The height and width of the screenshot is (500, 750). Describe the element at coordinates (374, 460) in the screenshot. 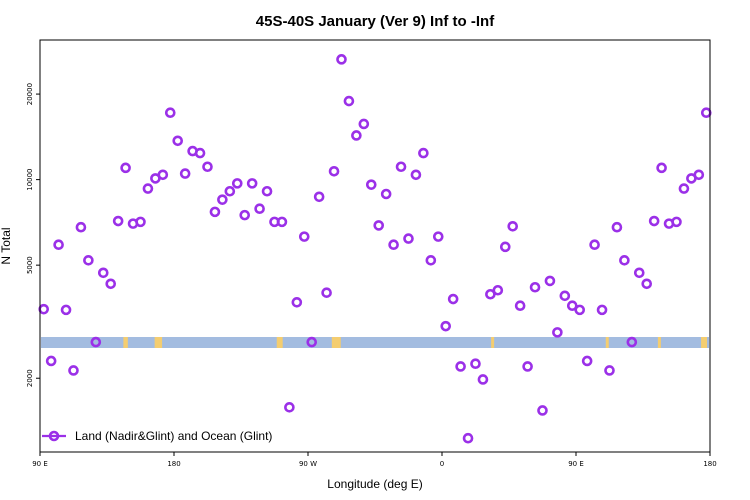

I see `x-axis: 90 E 180 90 W 0 90 E 180` at that location.